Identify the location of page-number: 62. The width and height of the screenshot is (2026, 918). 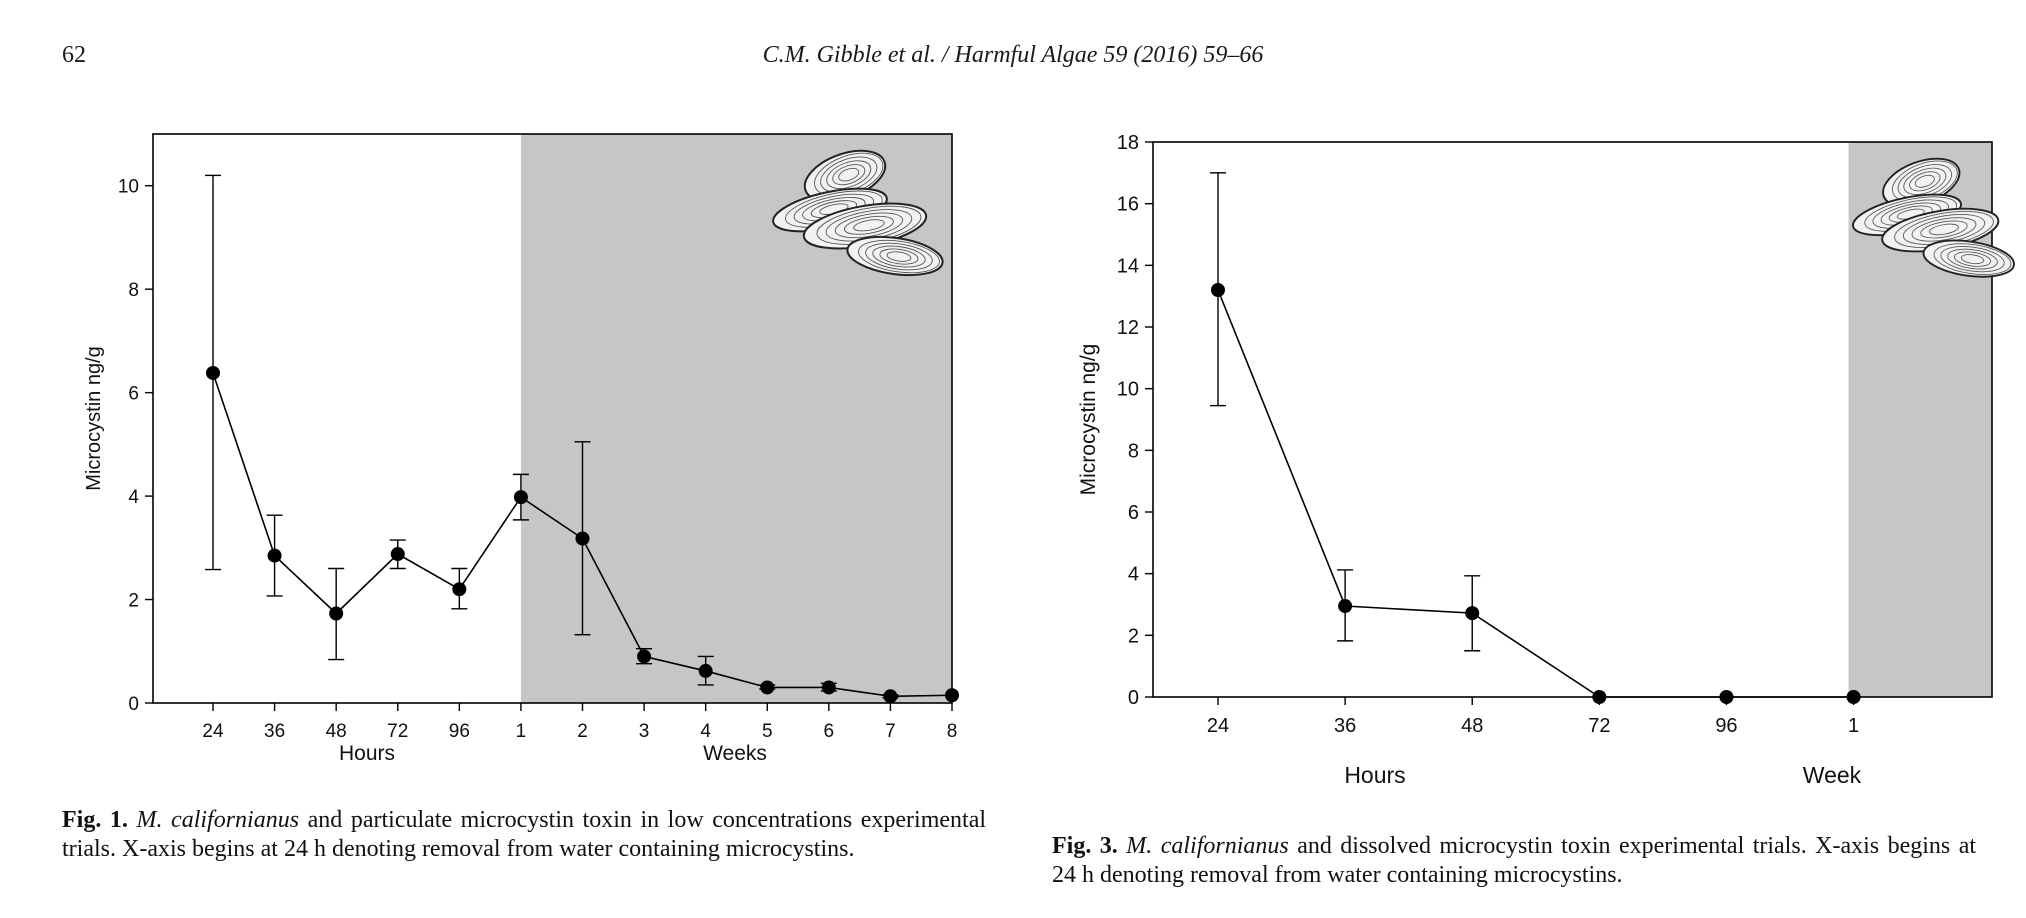
(74, 55).